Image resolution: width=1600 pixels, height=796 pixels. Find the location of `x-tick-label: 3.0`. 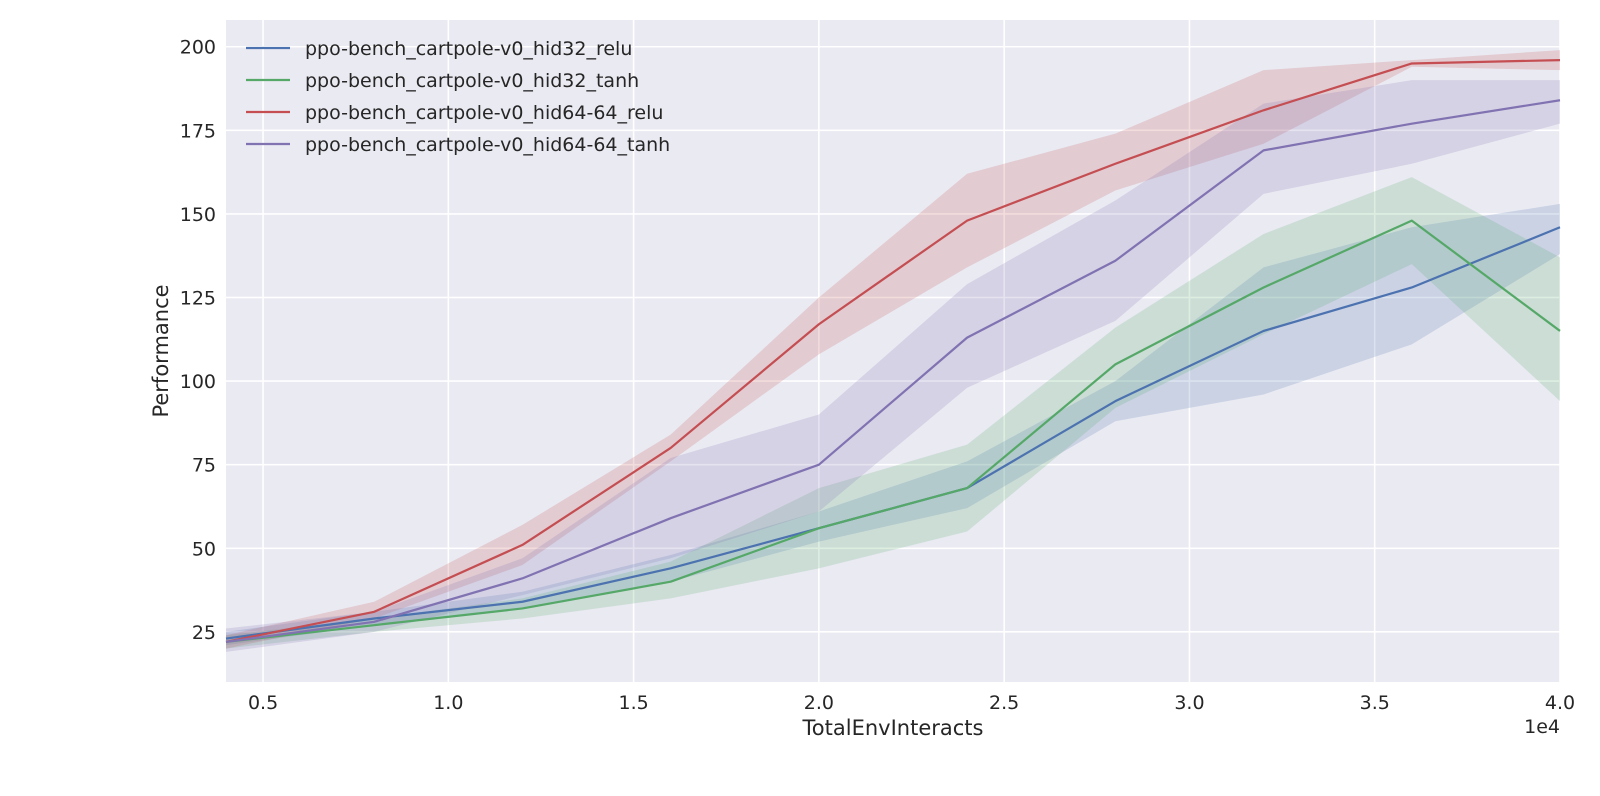

x-tick-label: 3.0 is located at coordinates (1189, 703).